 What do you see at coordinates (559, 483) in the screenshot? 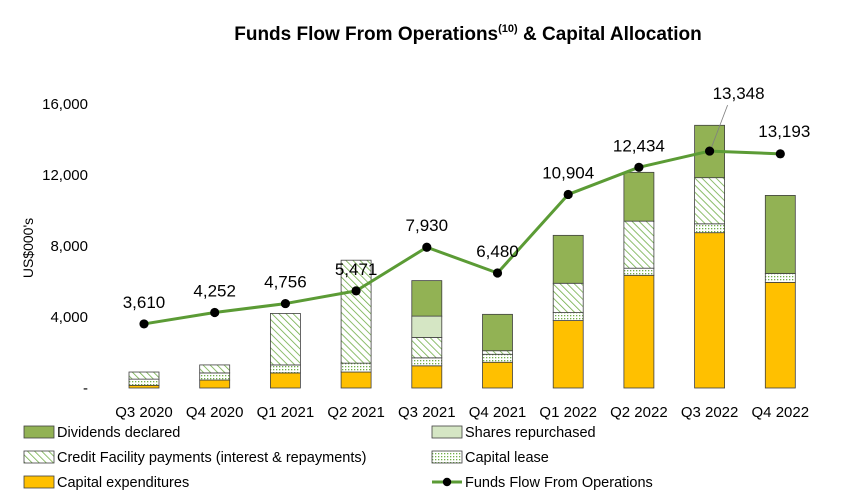
I see `legend-label: Funds Flow From Operations` at bounding box center [559, 483].